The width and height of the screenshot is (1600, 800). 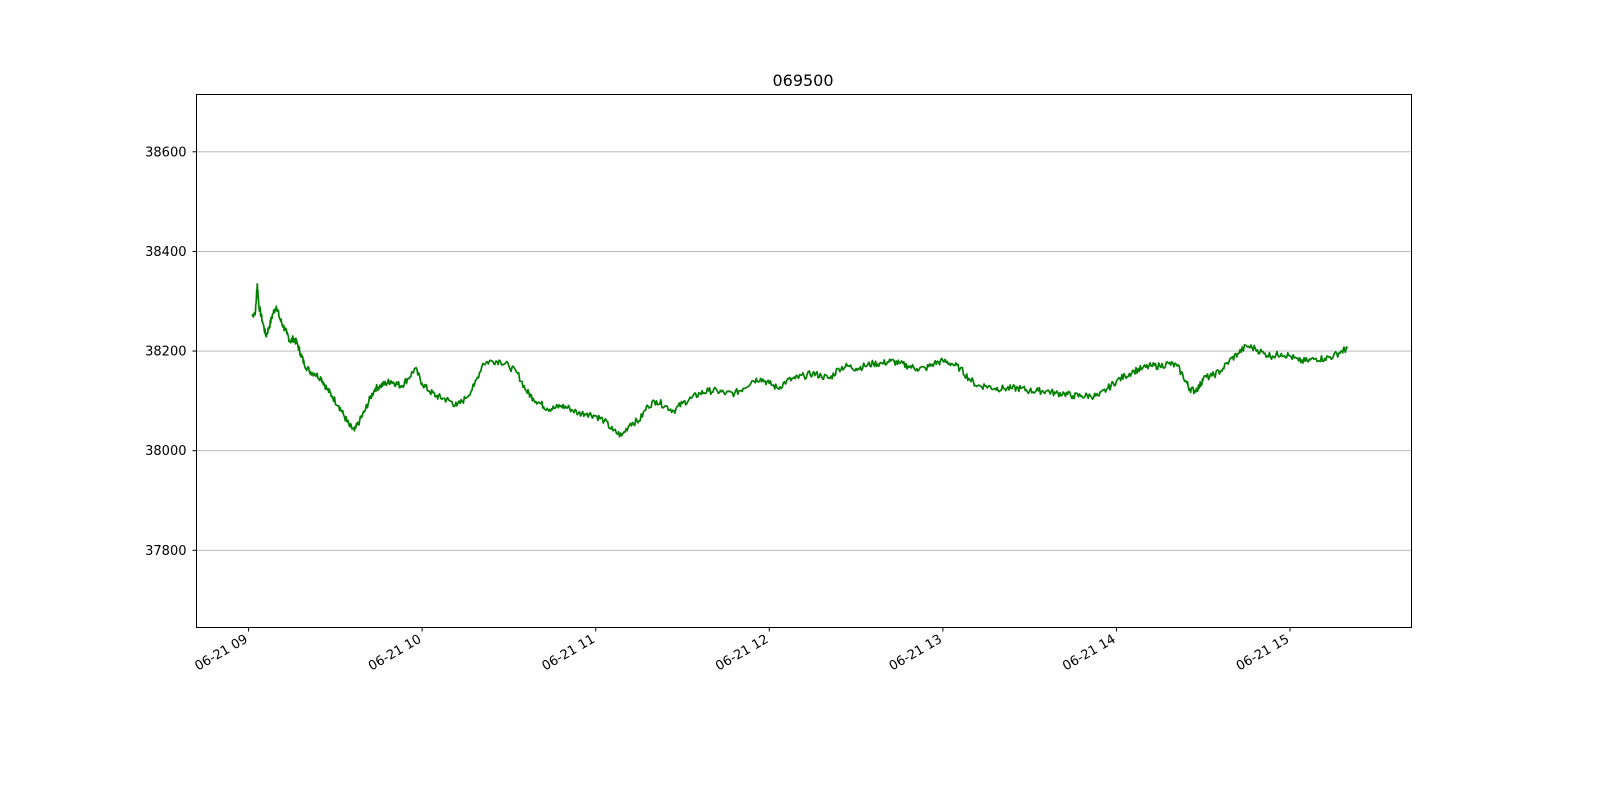 What do you see at coordinates (395, 653) in the screenshot?
I see `x-tick-label: 06-21 10` at bounding box center [395, 653].